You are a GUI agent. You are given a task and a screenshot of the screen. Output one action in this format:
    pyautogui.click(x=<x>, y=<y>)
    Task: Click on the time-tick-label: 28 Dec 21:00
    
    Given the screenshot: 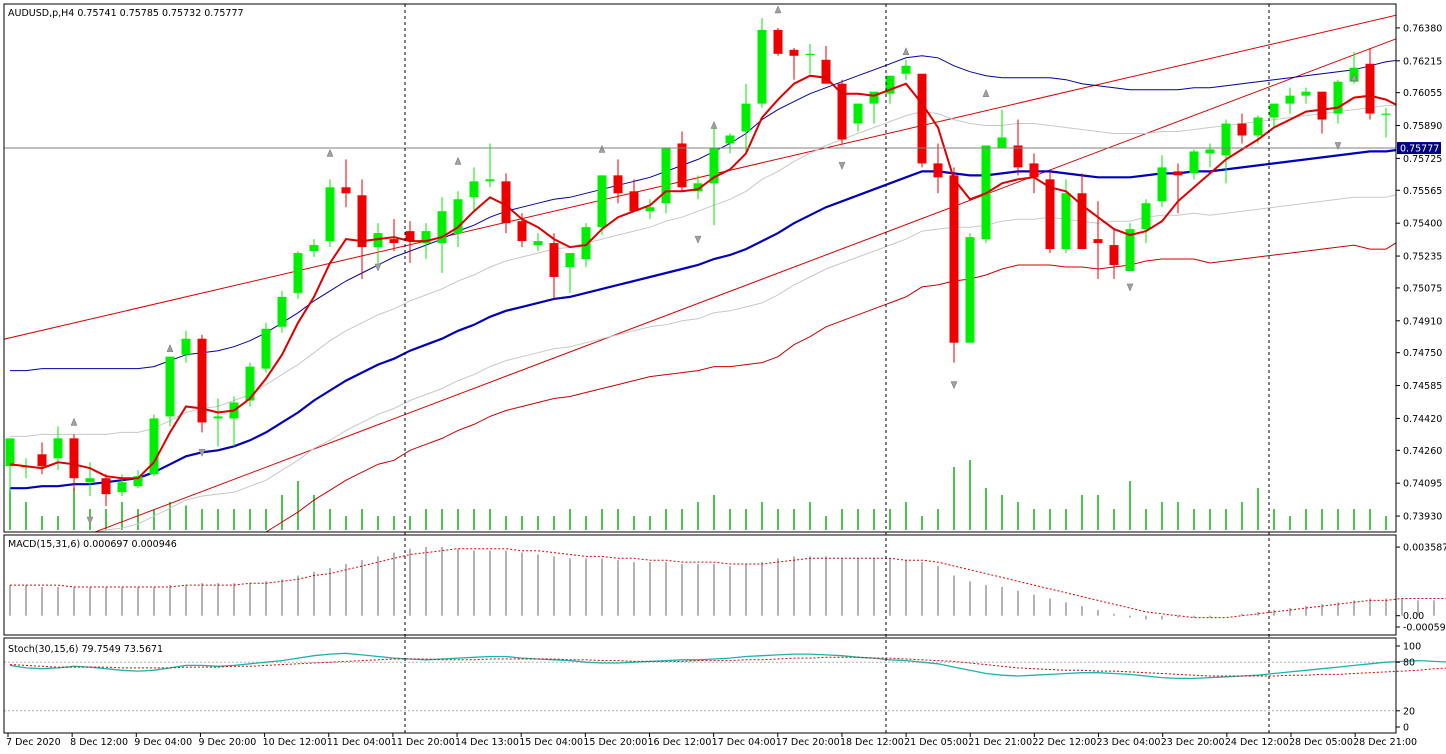 What is the action you would take?
    pyautogui.click(x=1385, y=742)
    